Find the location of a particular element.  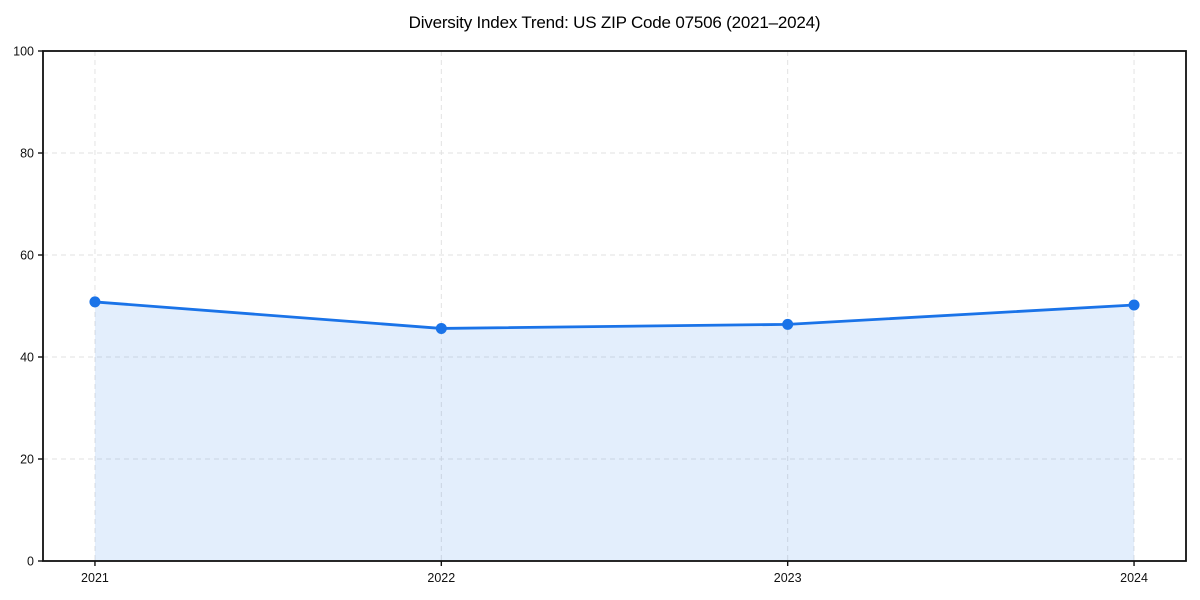

y-tick-label: 60 is located at coordinates (27, 256).